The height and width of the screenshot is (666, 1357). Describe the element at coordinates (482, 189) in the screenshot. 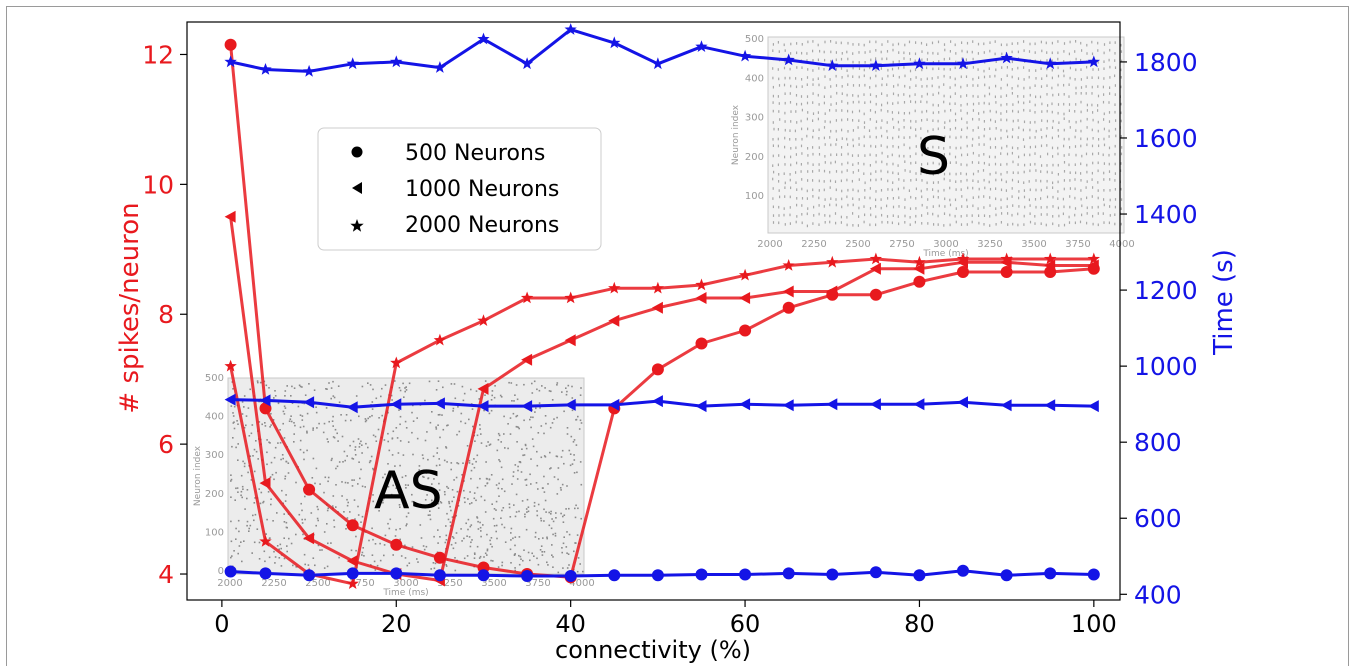

I see `legend-label-1000: 1000 Neurons` at that location.